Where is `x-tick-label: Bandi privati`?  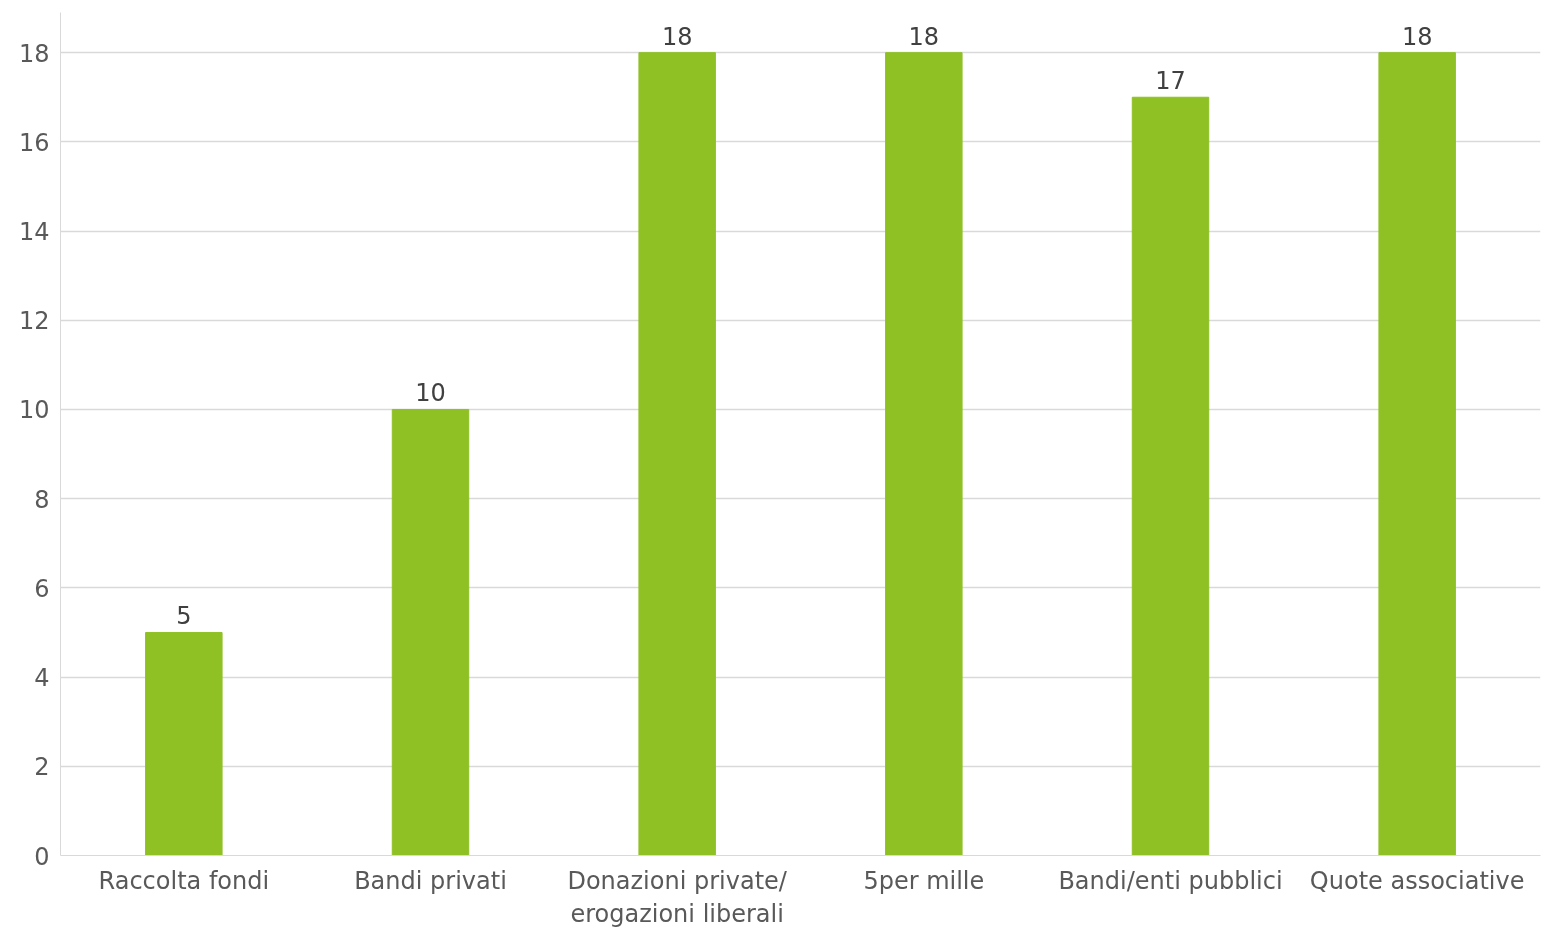 x-tick-label: Bandi privati is located at coordinates (430, 880).